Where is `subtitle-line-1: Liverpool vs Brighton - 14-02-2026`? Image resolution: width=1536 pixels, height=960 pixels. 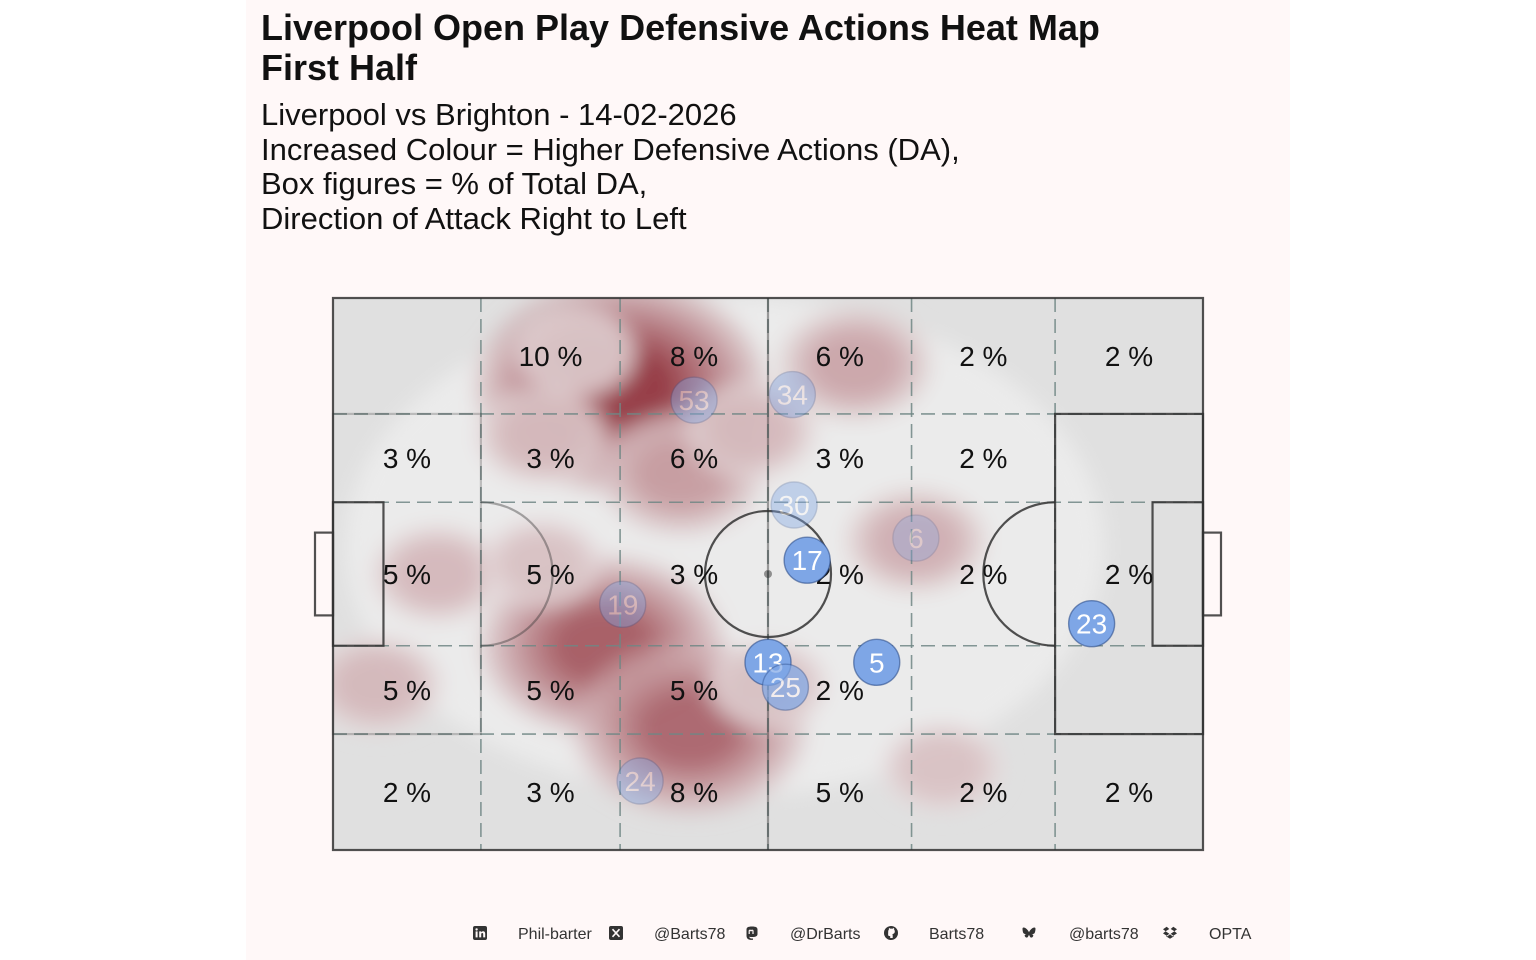
subtitle-line-1: Liverpool vs Brighton - 14-02-2026 is located at coordinates (499, 114).